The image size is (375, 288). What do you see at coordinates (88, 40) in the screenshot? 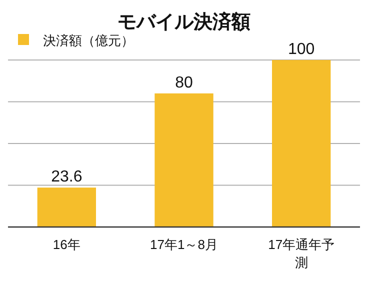
I see `legend-label: 決済額（億元）` at bounding box center [88, 40].